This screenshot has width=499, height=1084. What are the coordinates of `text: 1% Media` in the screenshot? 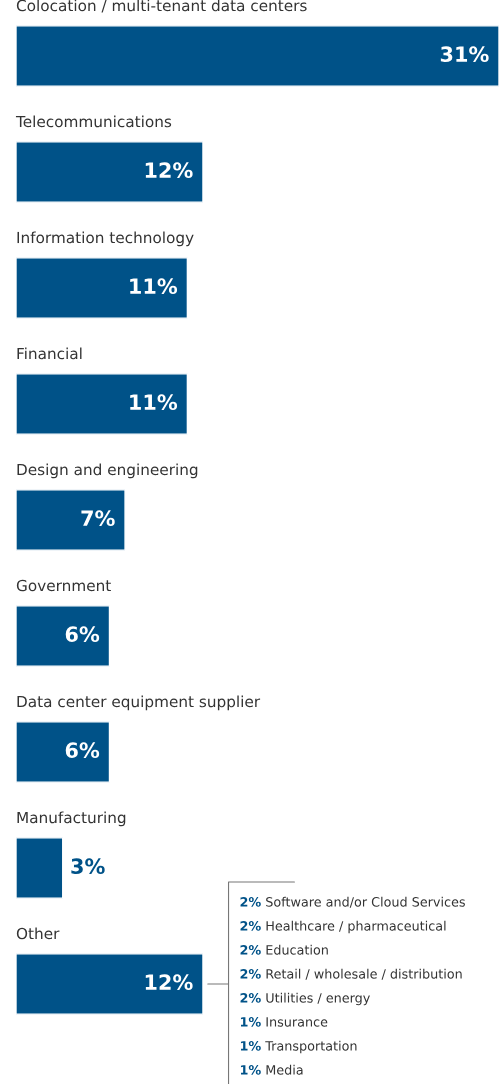 It's located at (271, 1069).